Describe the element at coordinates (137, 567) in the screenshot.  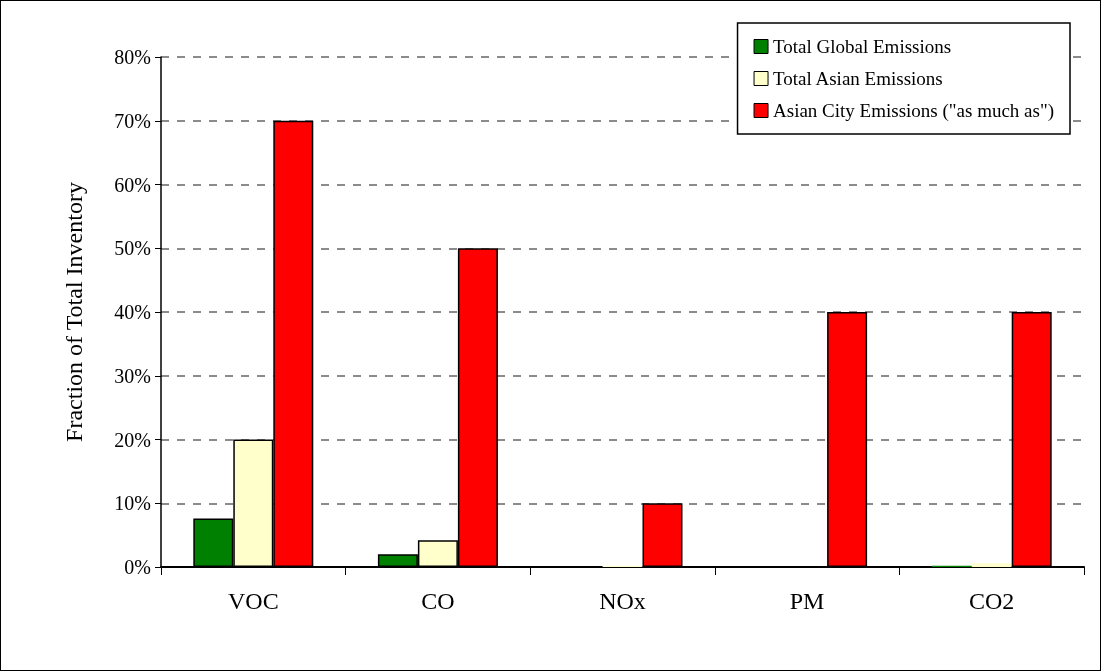
I see `y-tick-label: 0%` at that location.